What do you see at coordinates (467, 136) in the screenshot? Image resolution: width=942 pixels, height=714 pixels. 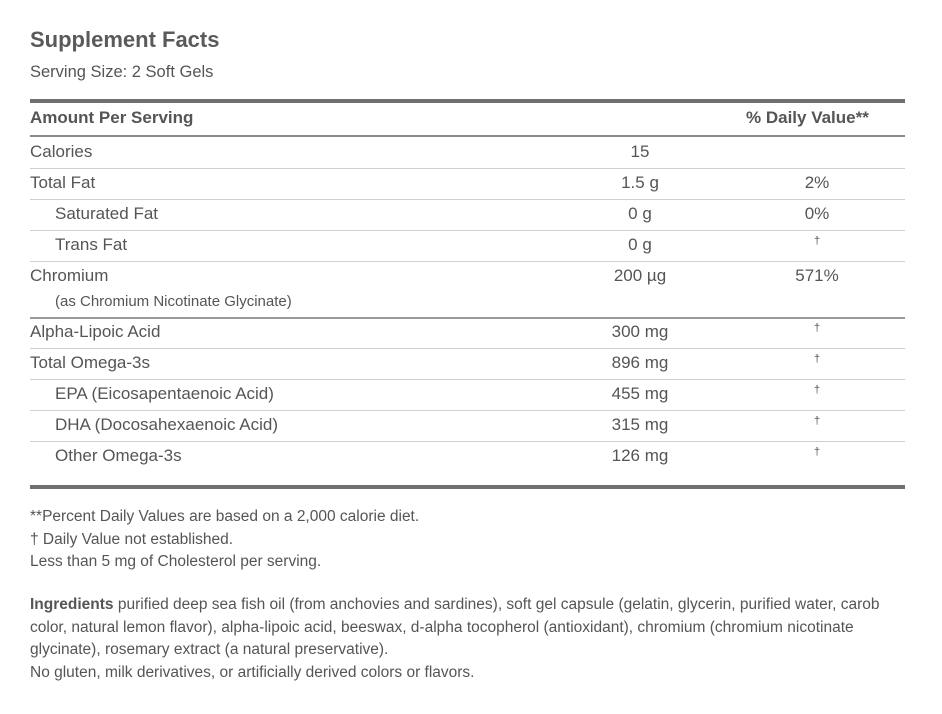 I see `header-rule` at bounding box center [467, 136].